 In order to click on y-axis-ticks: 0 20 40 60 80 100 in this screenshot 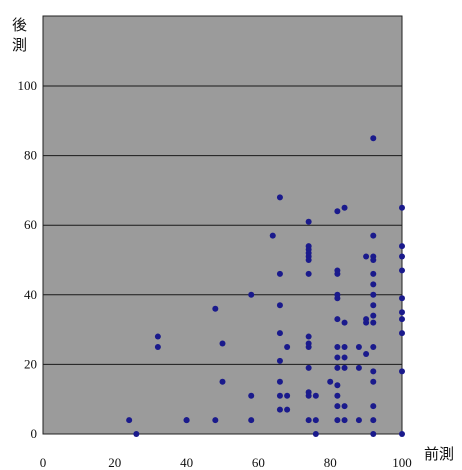, I will do `click(28, 259)`.